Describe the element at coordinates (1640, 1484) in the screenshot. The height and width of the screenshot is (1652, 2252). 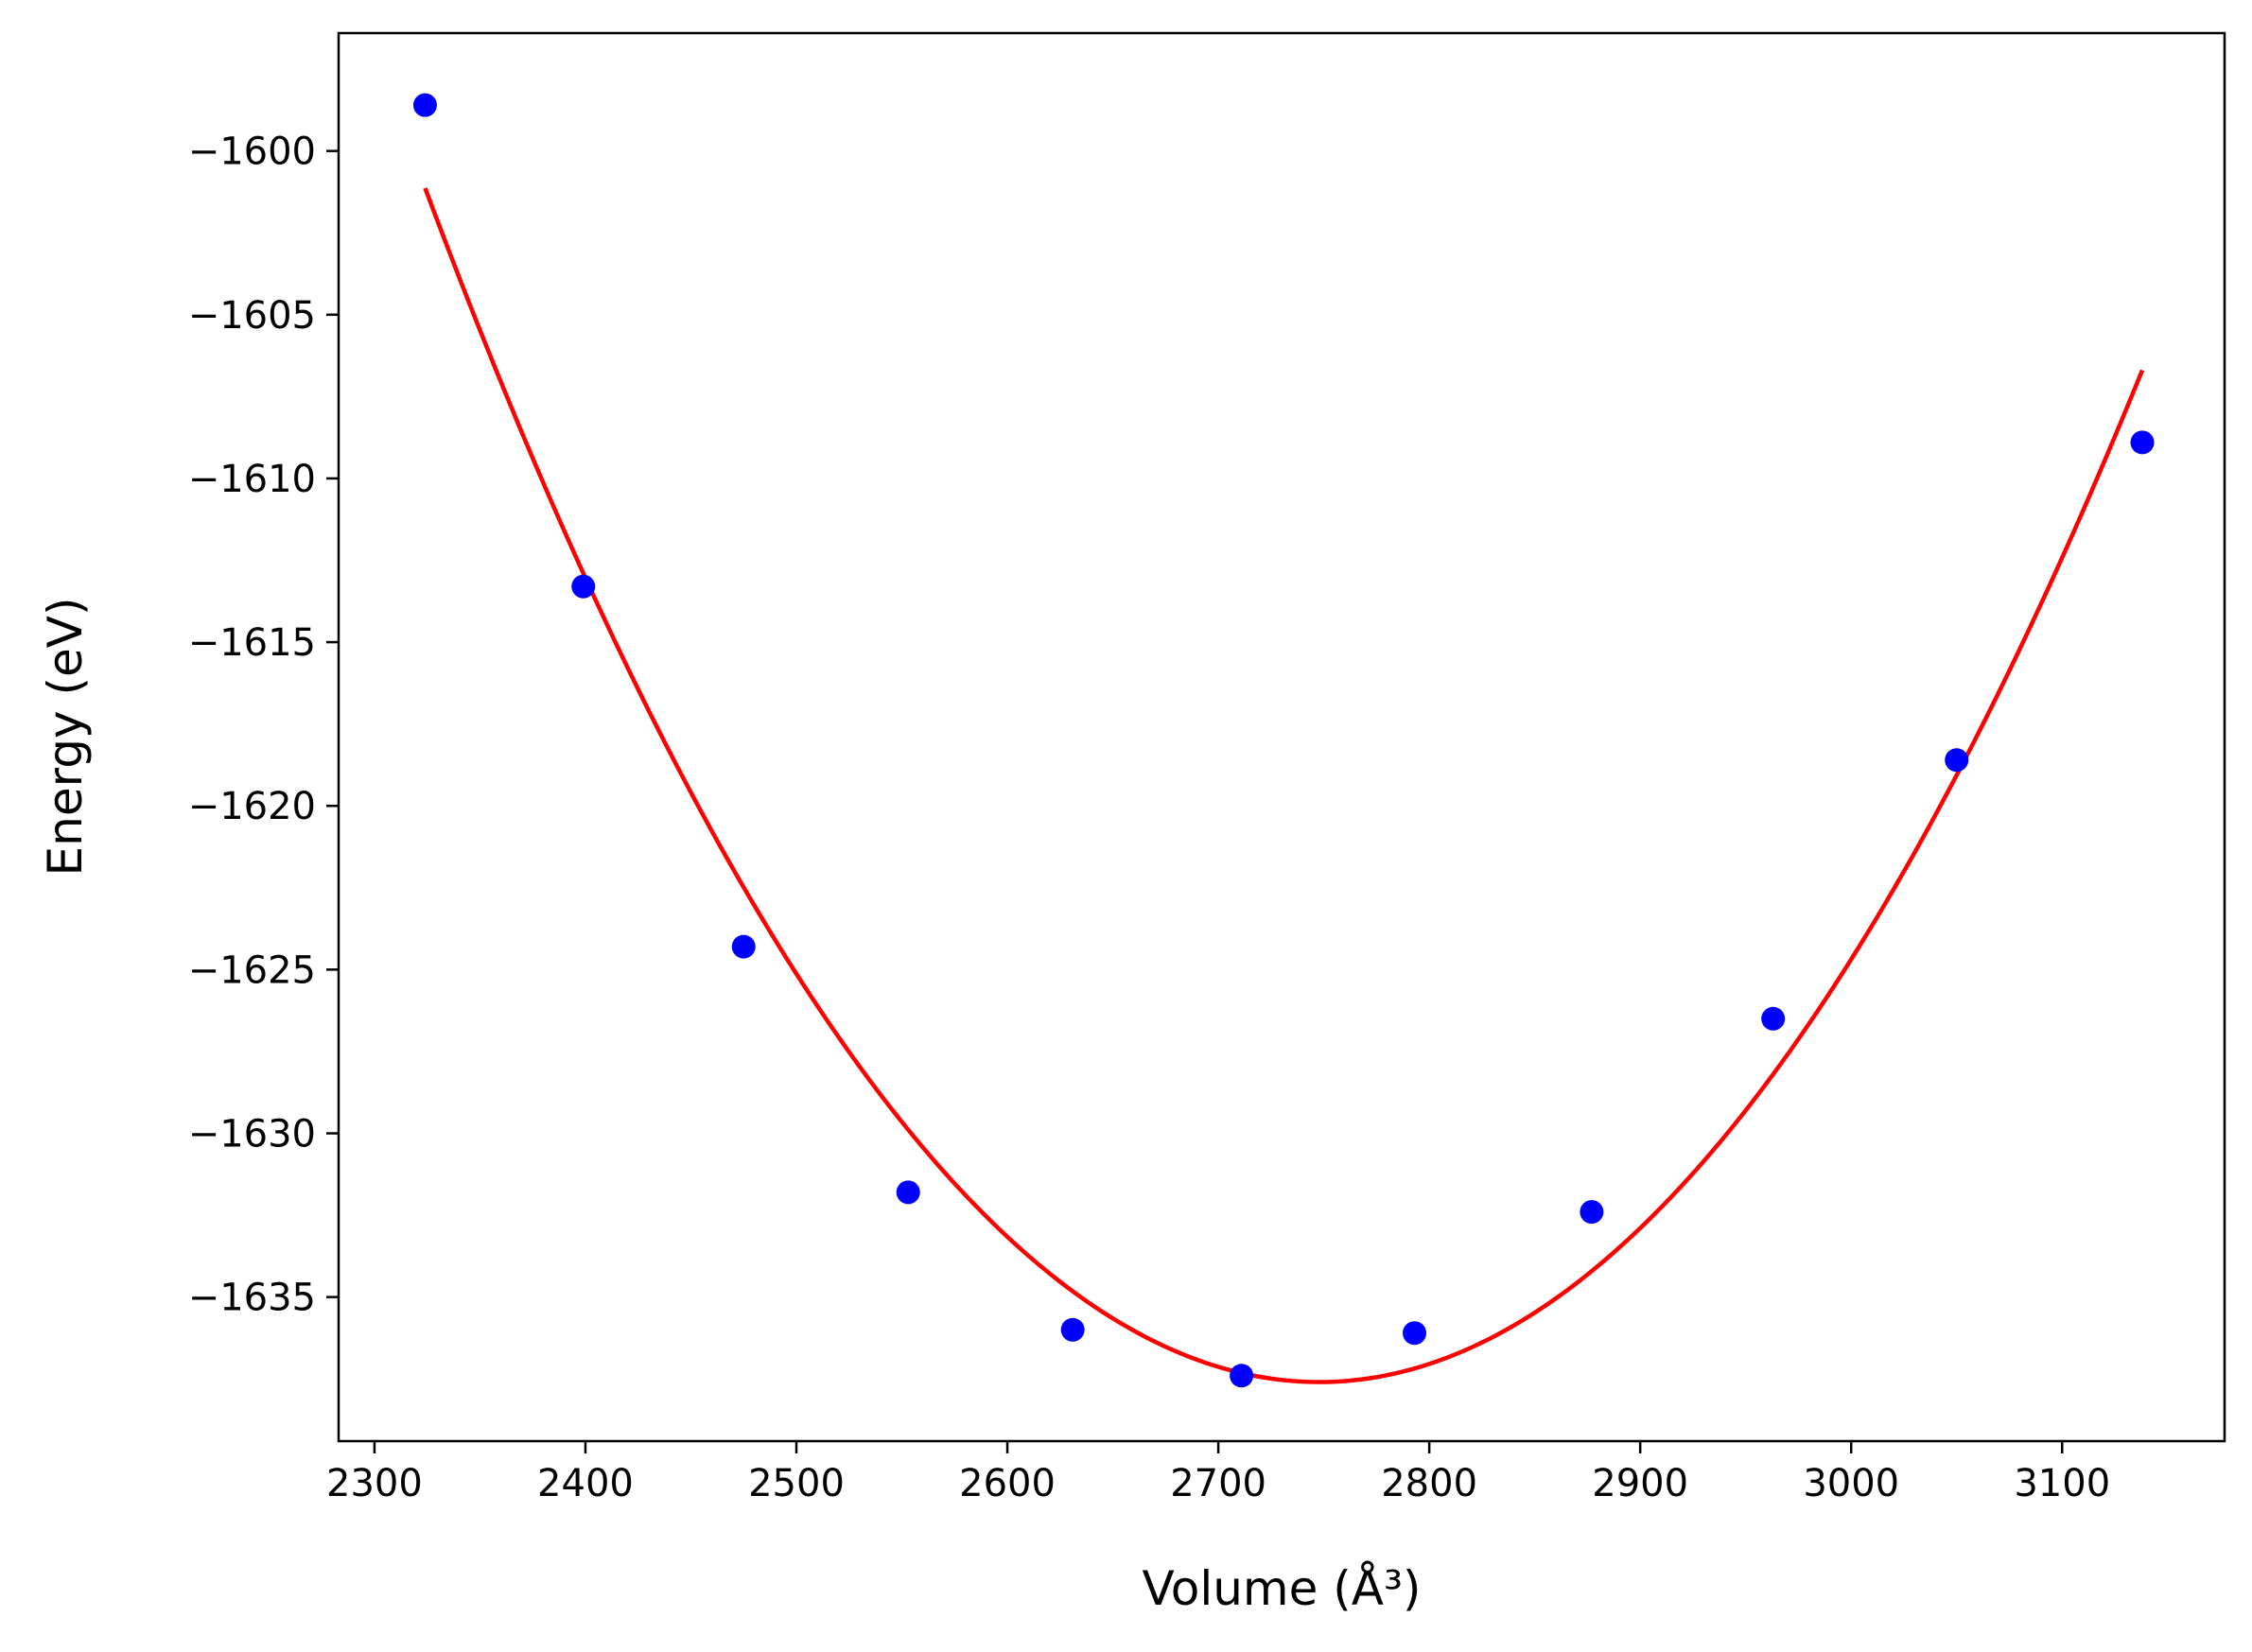
I see `x-tick-label: 2900` at that location.